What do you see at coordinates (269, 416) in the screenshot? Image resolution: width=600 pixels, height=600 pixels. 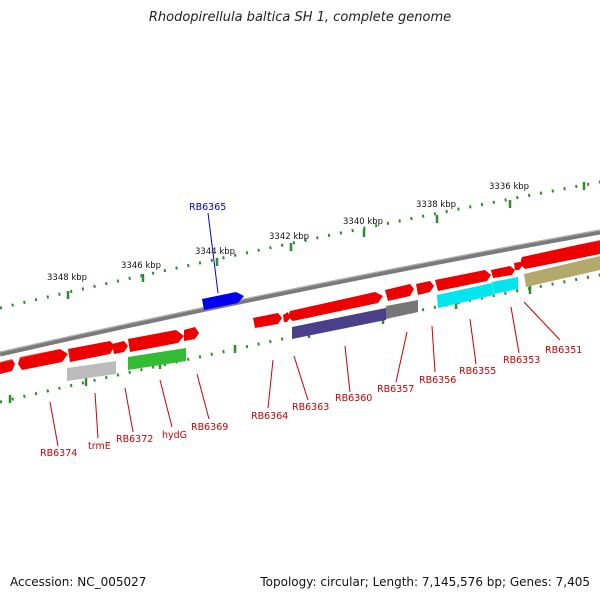 I see `gene-label: RB6364` at bounding box center [269, 416].